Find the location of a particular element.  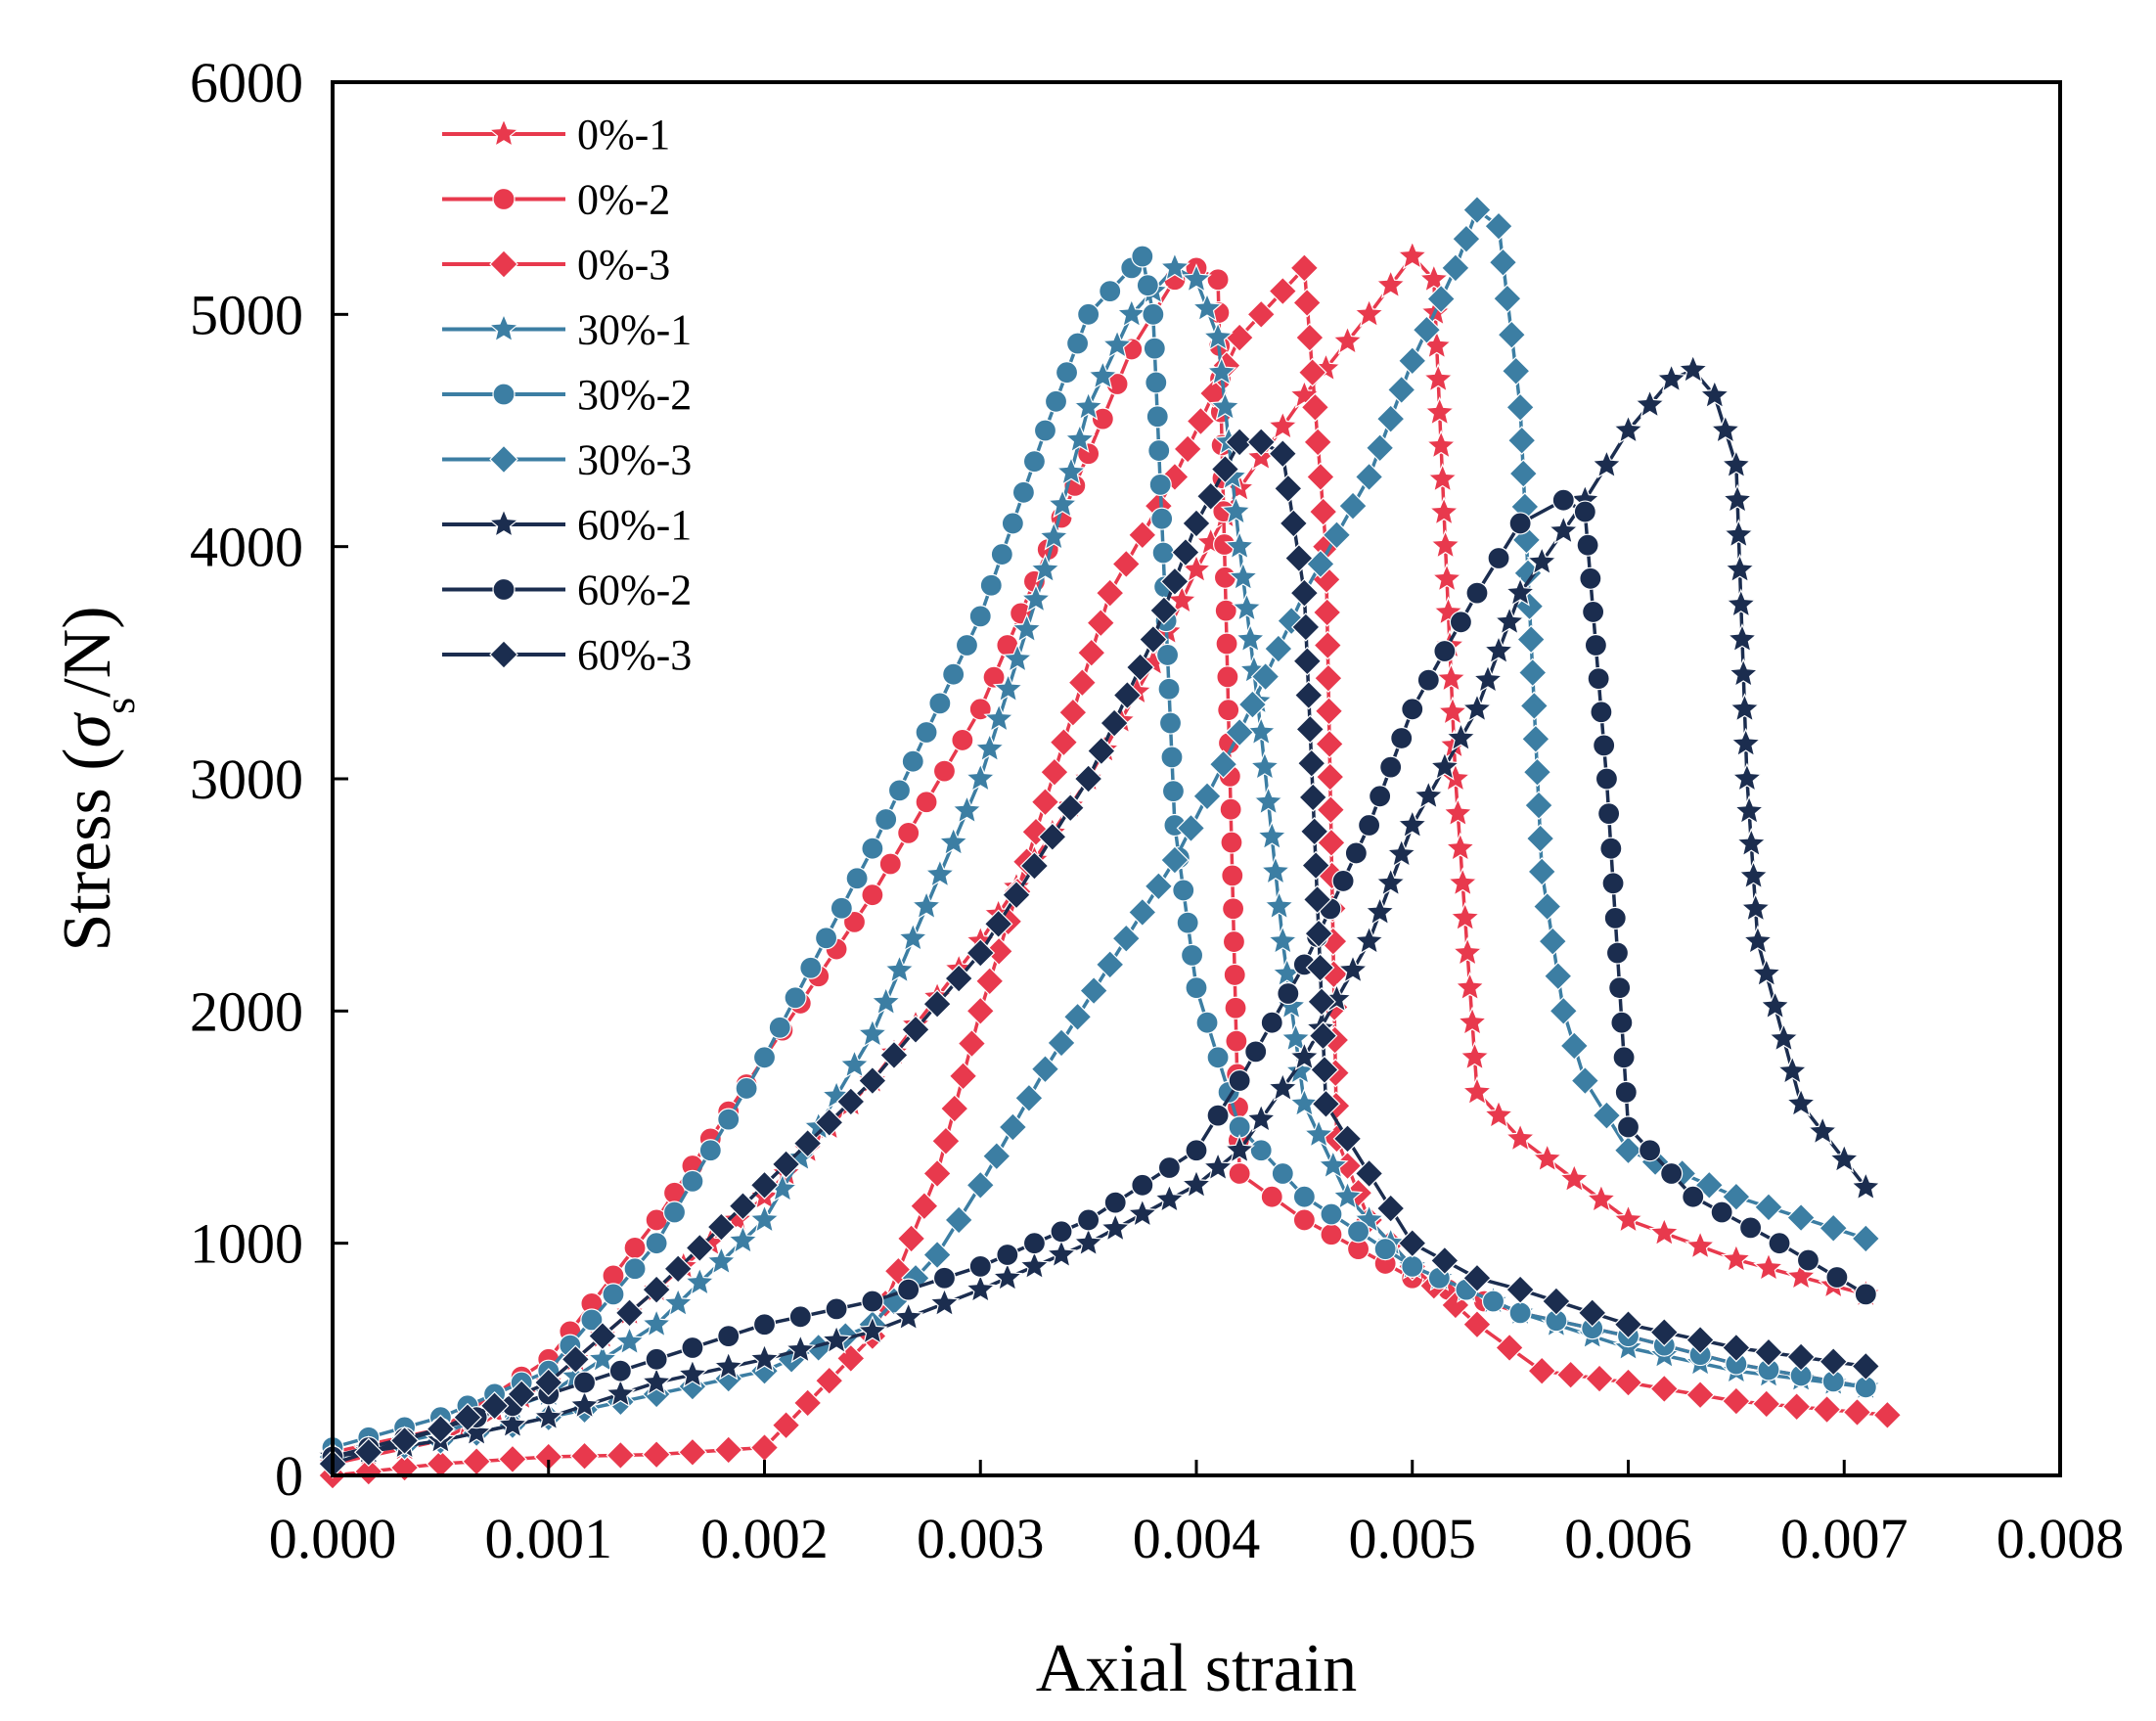

x-tick-label: 0.008 is located at coordinates (2061, 1538).